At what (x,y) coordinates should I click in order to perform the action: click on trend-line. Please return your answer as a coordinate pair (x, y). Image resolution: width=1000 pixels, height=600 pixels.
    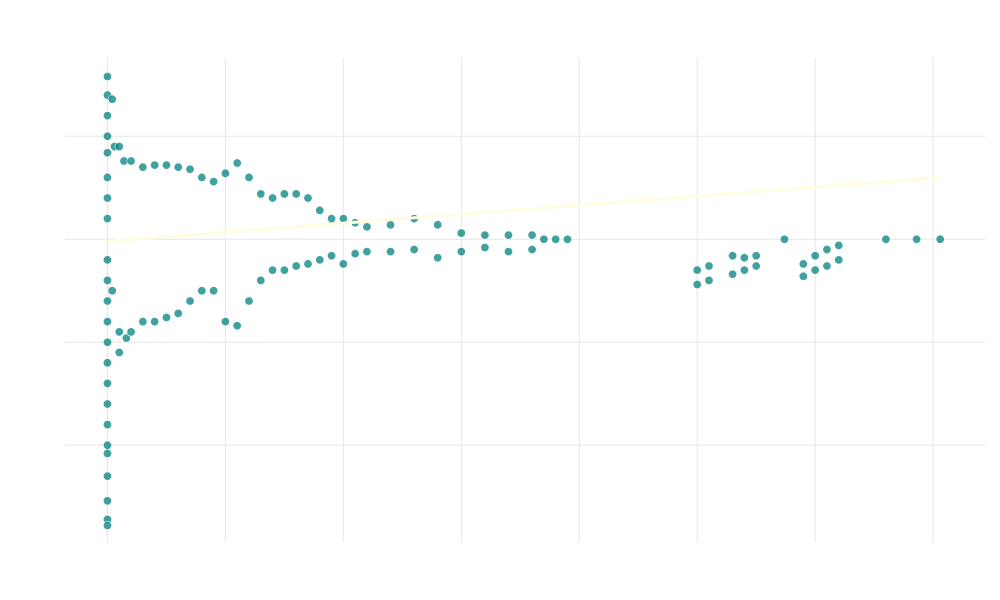
    Looking at the image, I should click on (524, 209).